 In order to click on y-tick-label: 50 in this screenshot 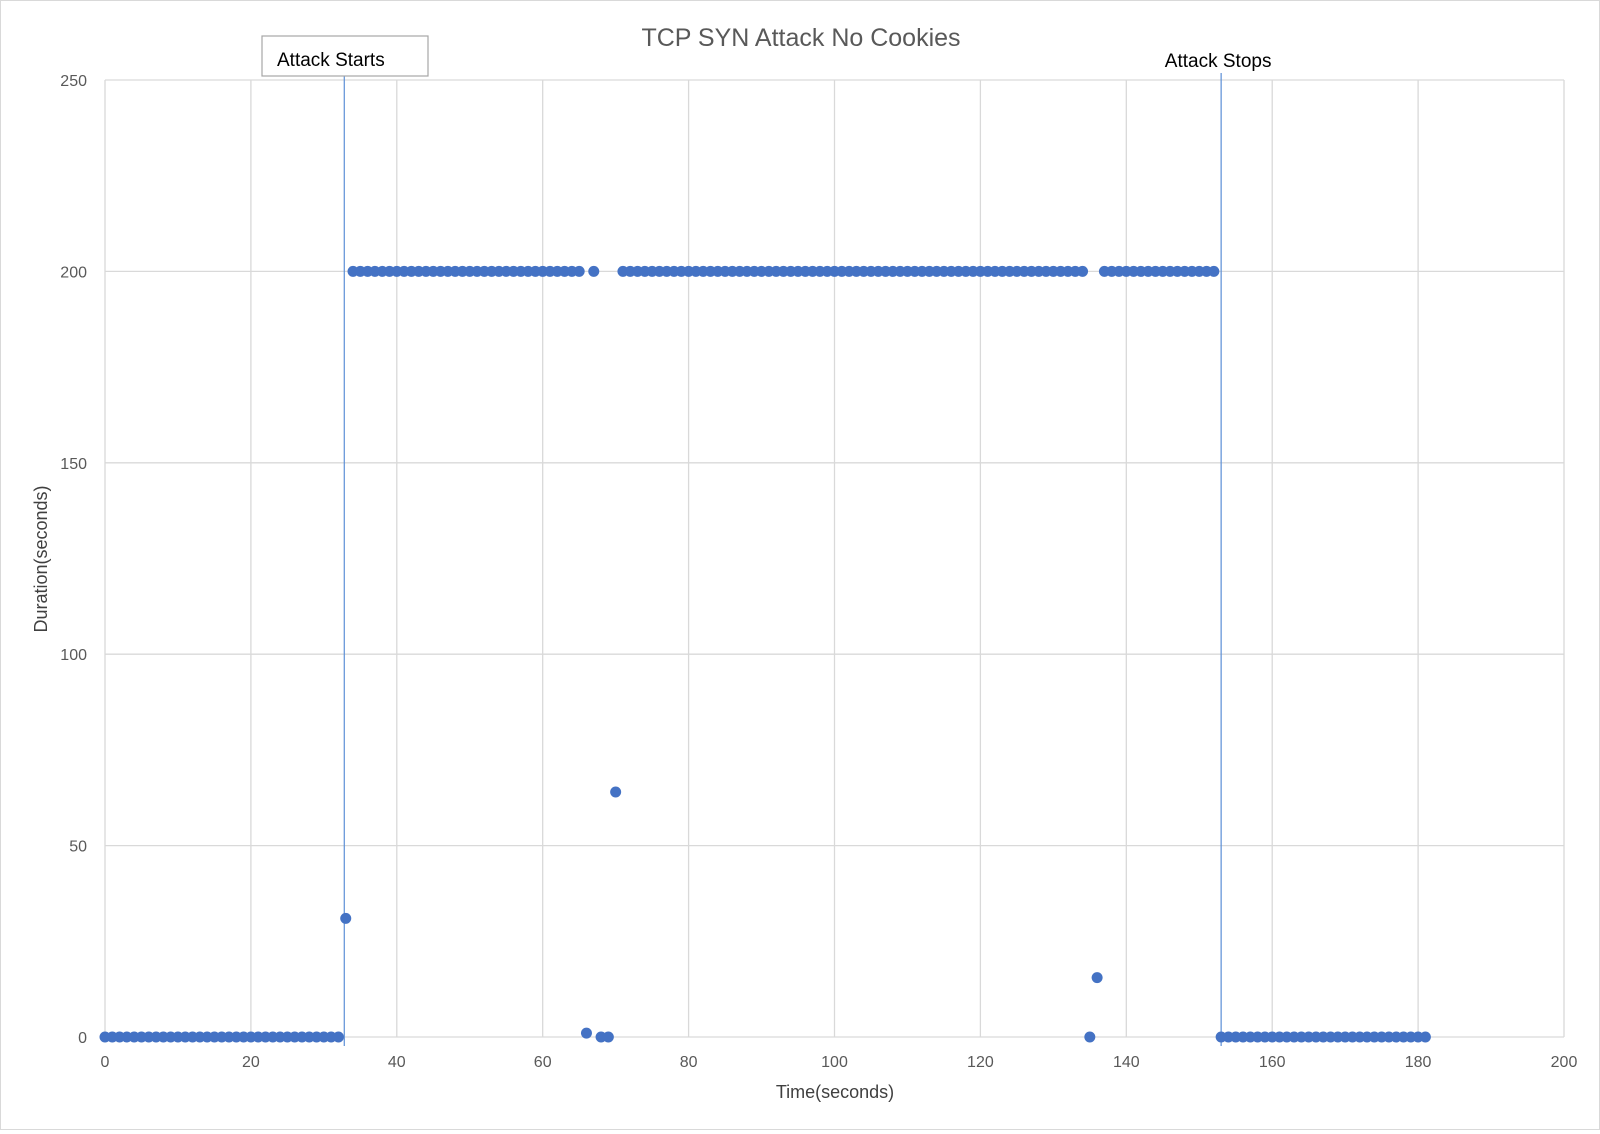, I will do `click(78, 847)`.